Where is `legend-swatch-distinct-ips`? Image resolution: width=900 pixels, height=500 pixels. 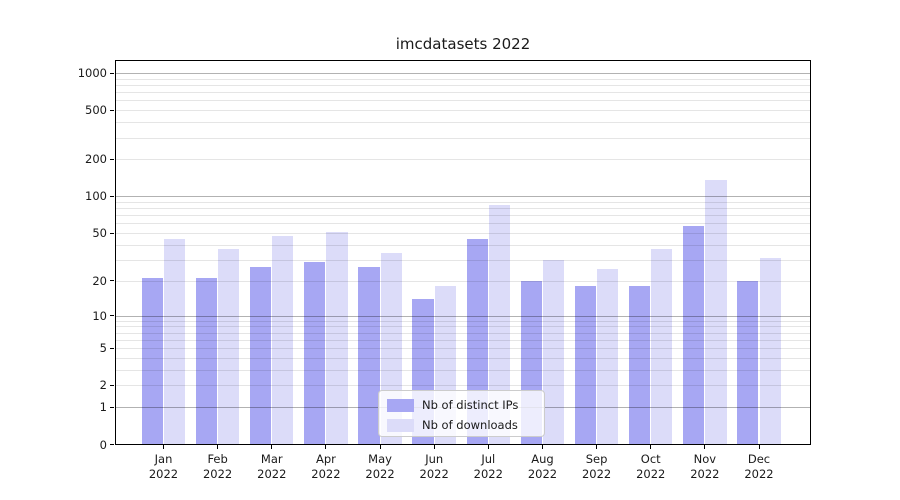
legend-swatch-distinct-ips is located at coordinates (400, 405).